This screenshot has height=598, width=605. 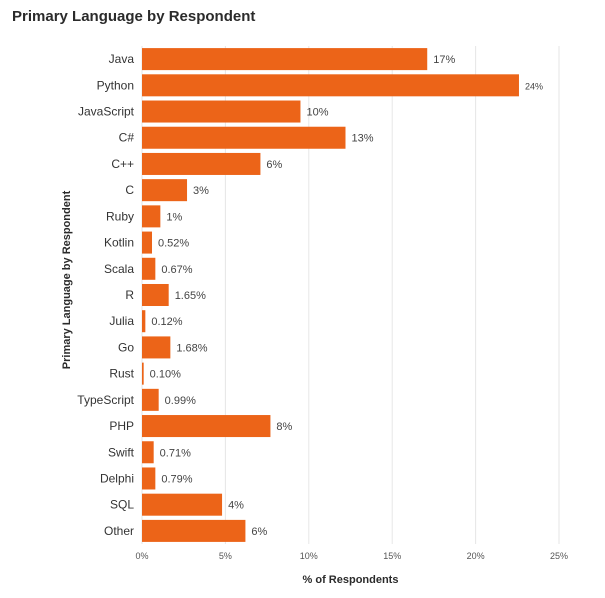 What do you see at coordinates (120, 216) in the screenshot?
I see `category-label: Ruby` at bounding box center [120, 216].